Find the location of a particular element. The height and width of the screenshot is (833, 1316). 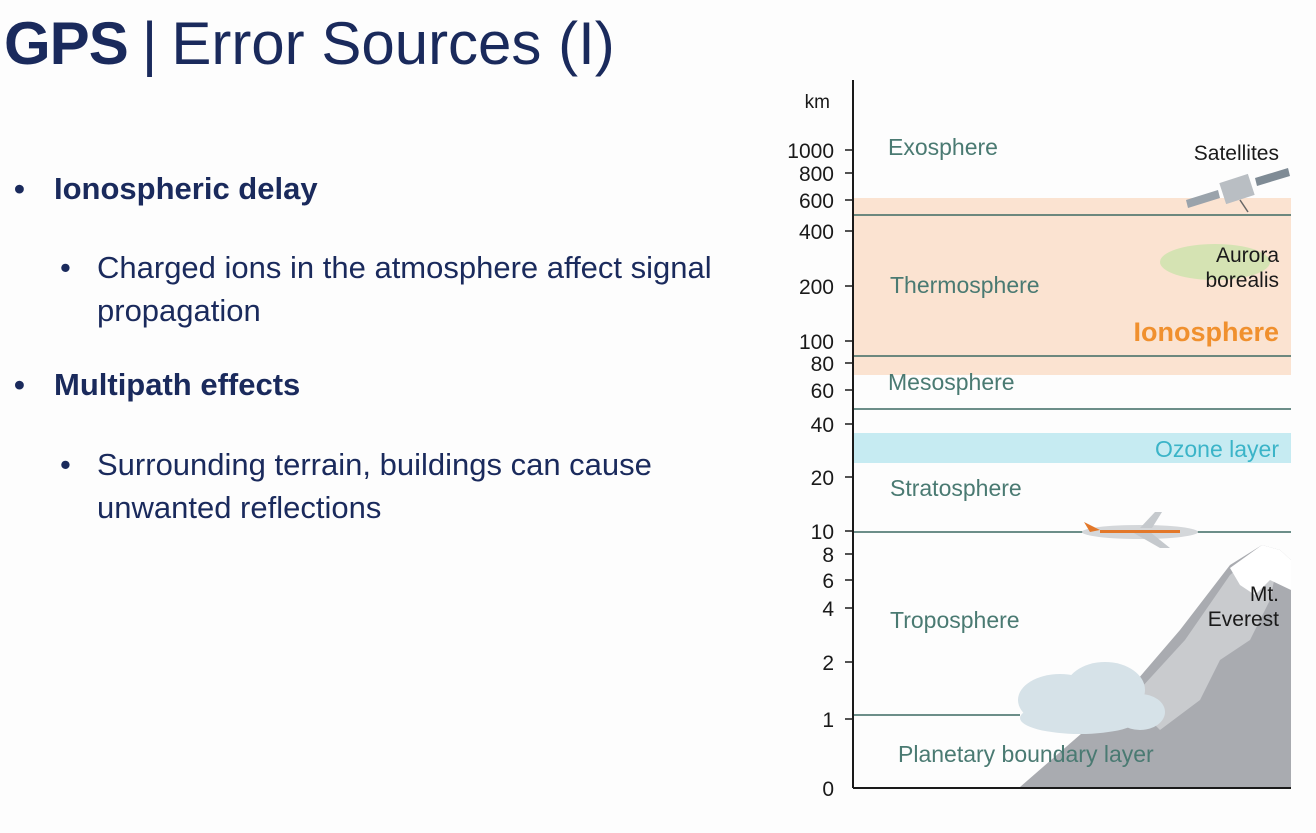

mesosphere-label: Mesosphere is located at coordinates (951, 382).